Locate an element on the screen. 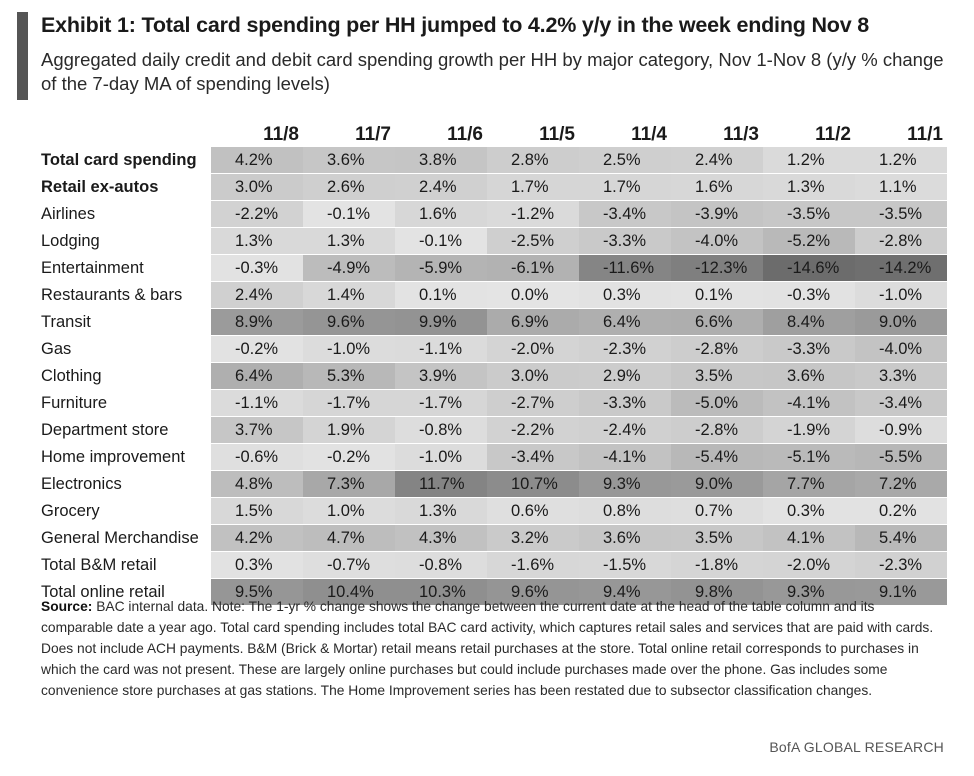 This screenshot has width=974, height=776. column-header: 11/7 is located at coordinates (373, 134).